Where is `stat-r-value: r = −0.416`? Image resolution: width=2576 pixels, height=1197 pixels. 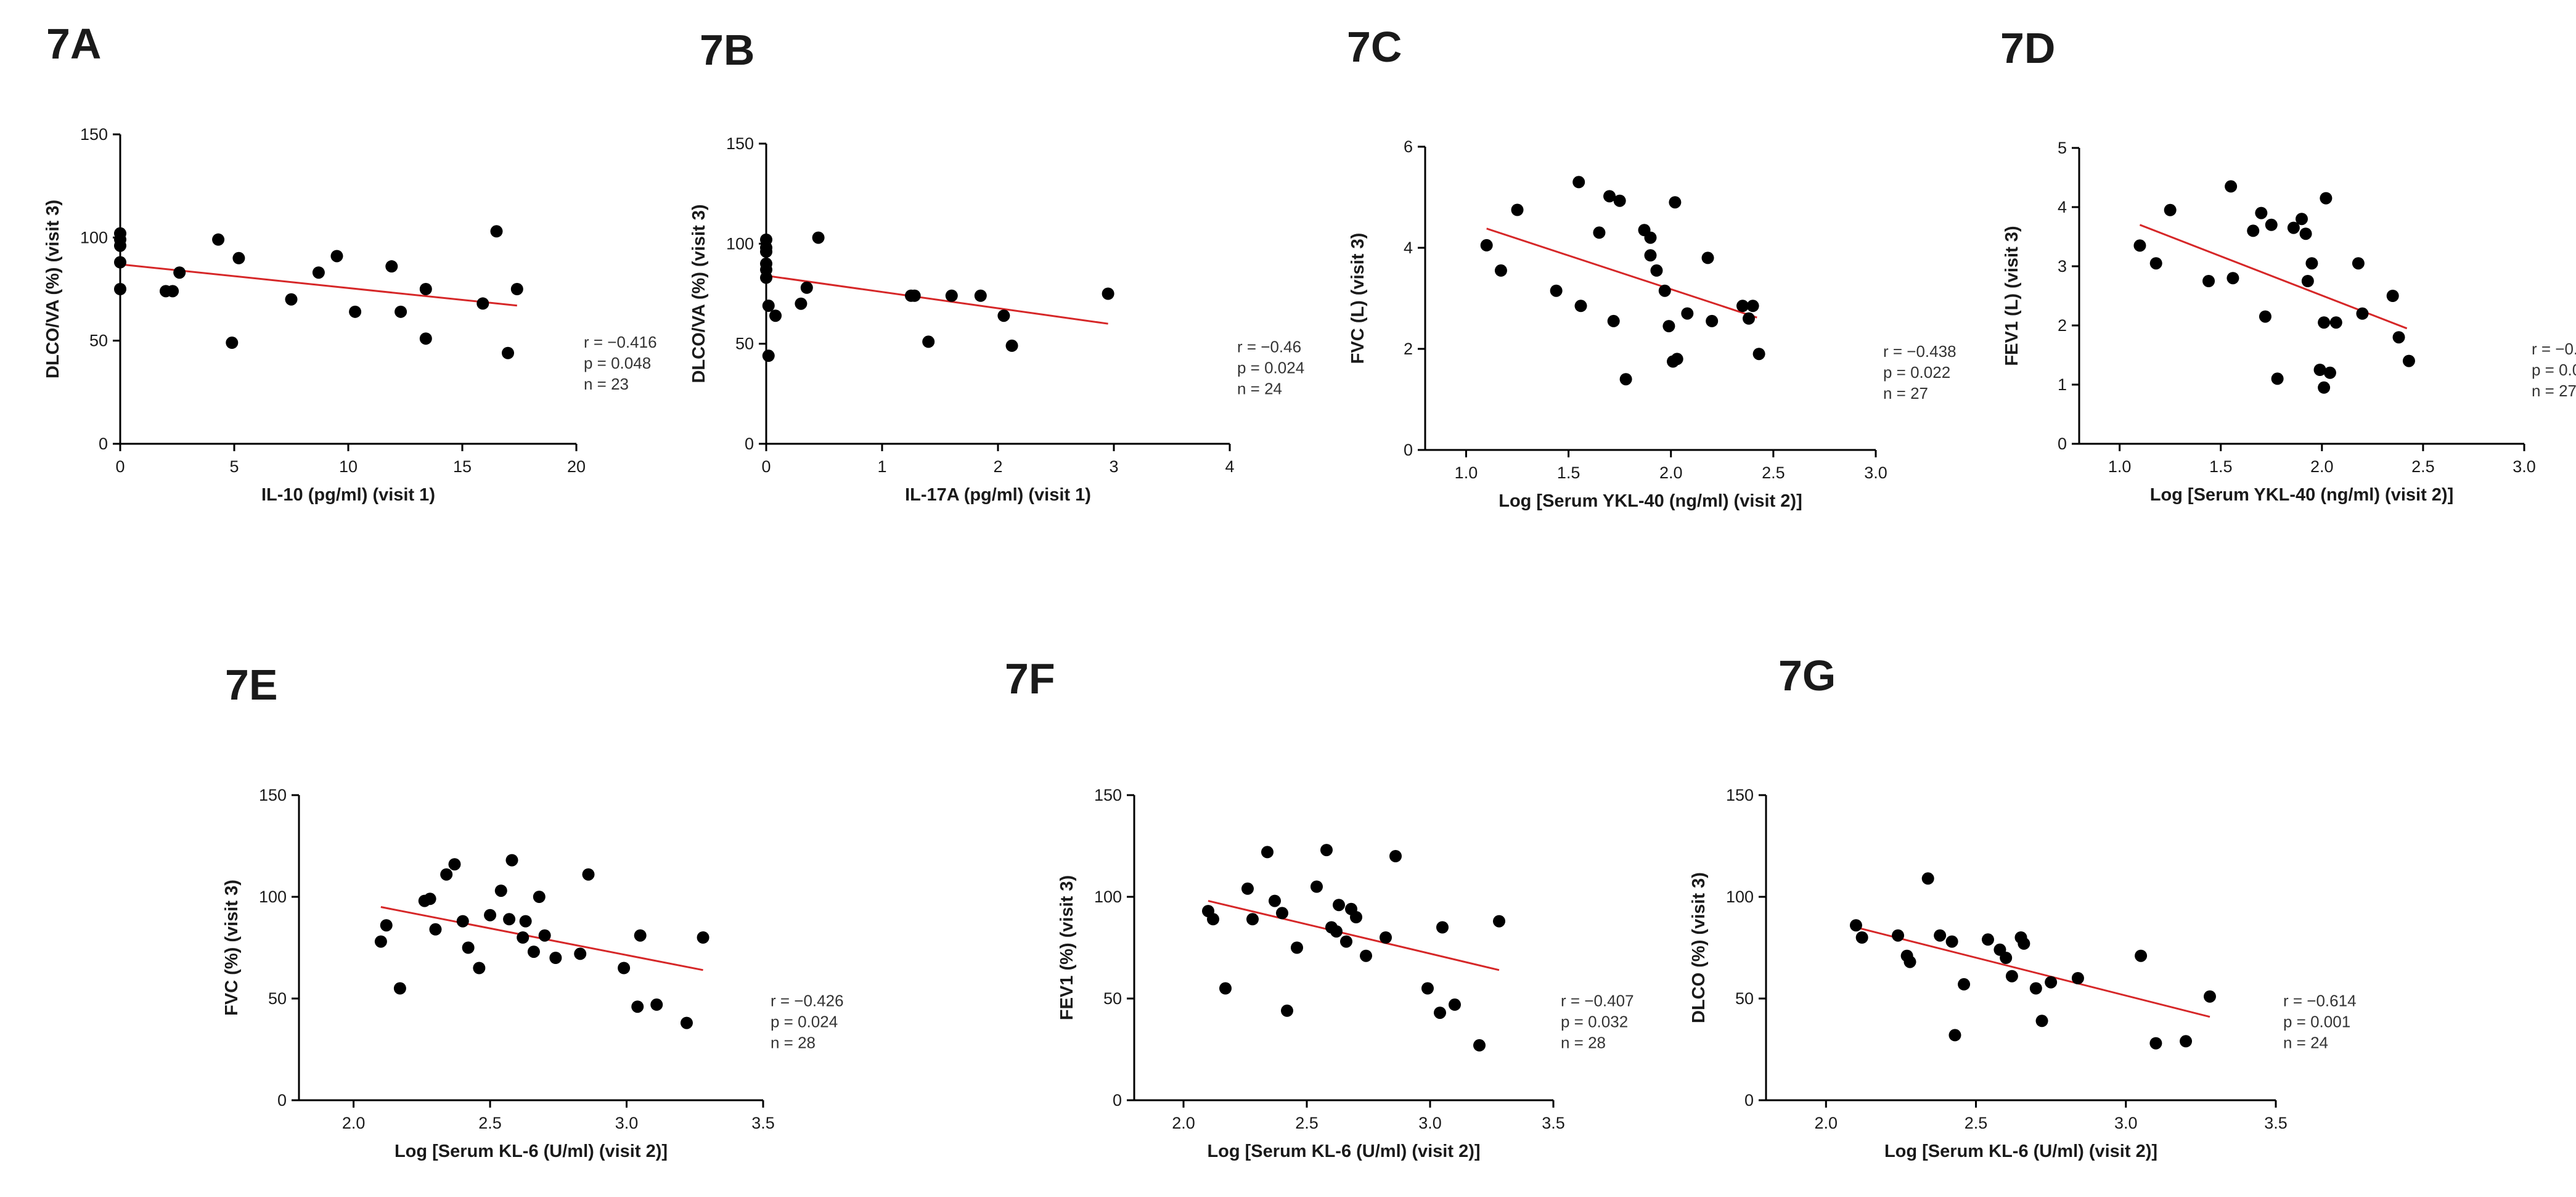 stat-r-value: r = −0.416 is located at coordinates (620, 342).